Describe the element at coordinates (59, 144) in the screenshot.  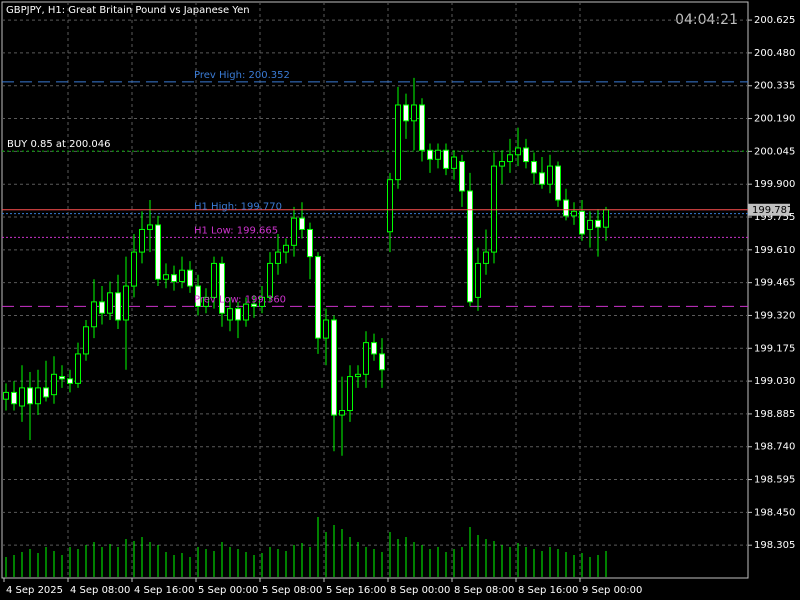
I see `order-label: BUY 0.85 at 200.046` at that location.